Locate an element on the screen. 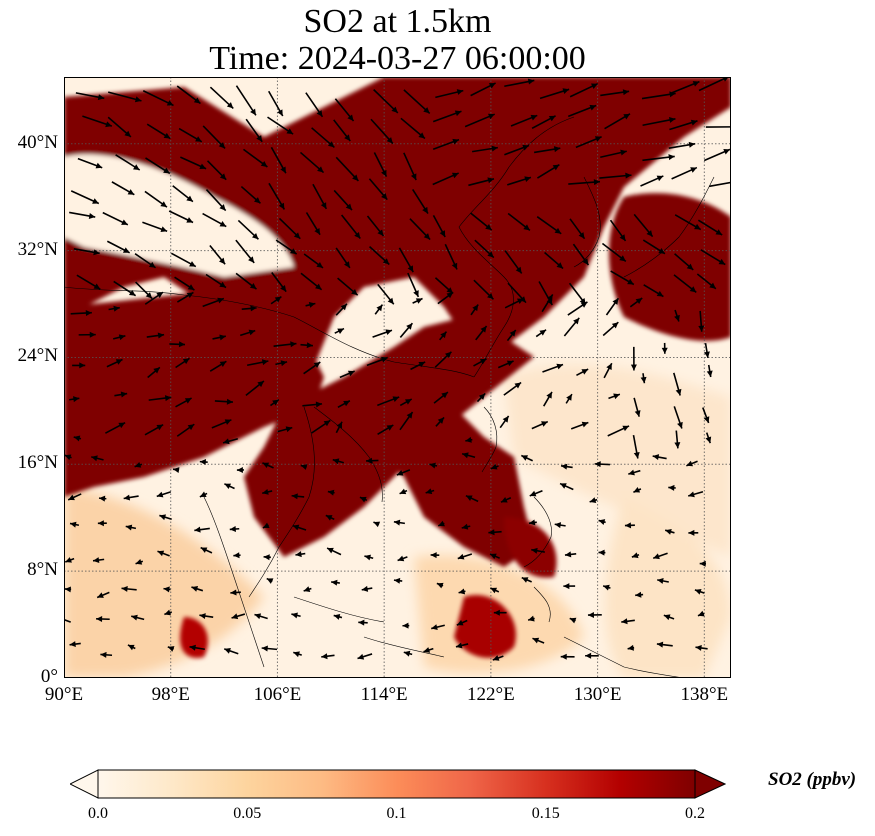  colorbar-label: SO2 (ppbv) is located at coordinates (812, 779).